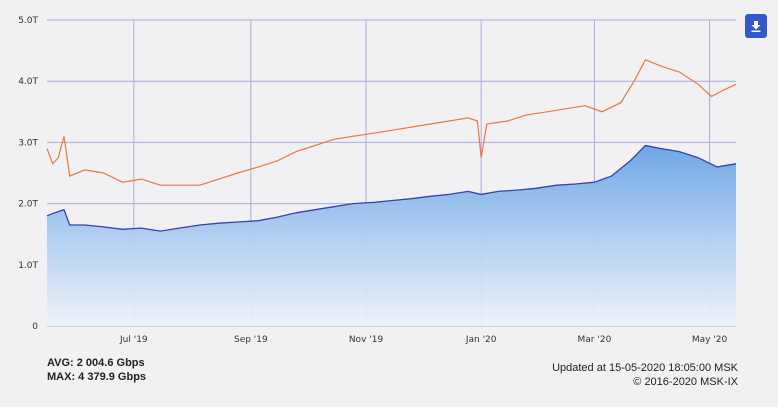 The width and height of the screenshot is (778, 407). What do you see at coordinates (28, 21) in the screenshot?
I see `y-tick-label: 5.0T` at bounding box center [28, 21].